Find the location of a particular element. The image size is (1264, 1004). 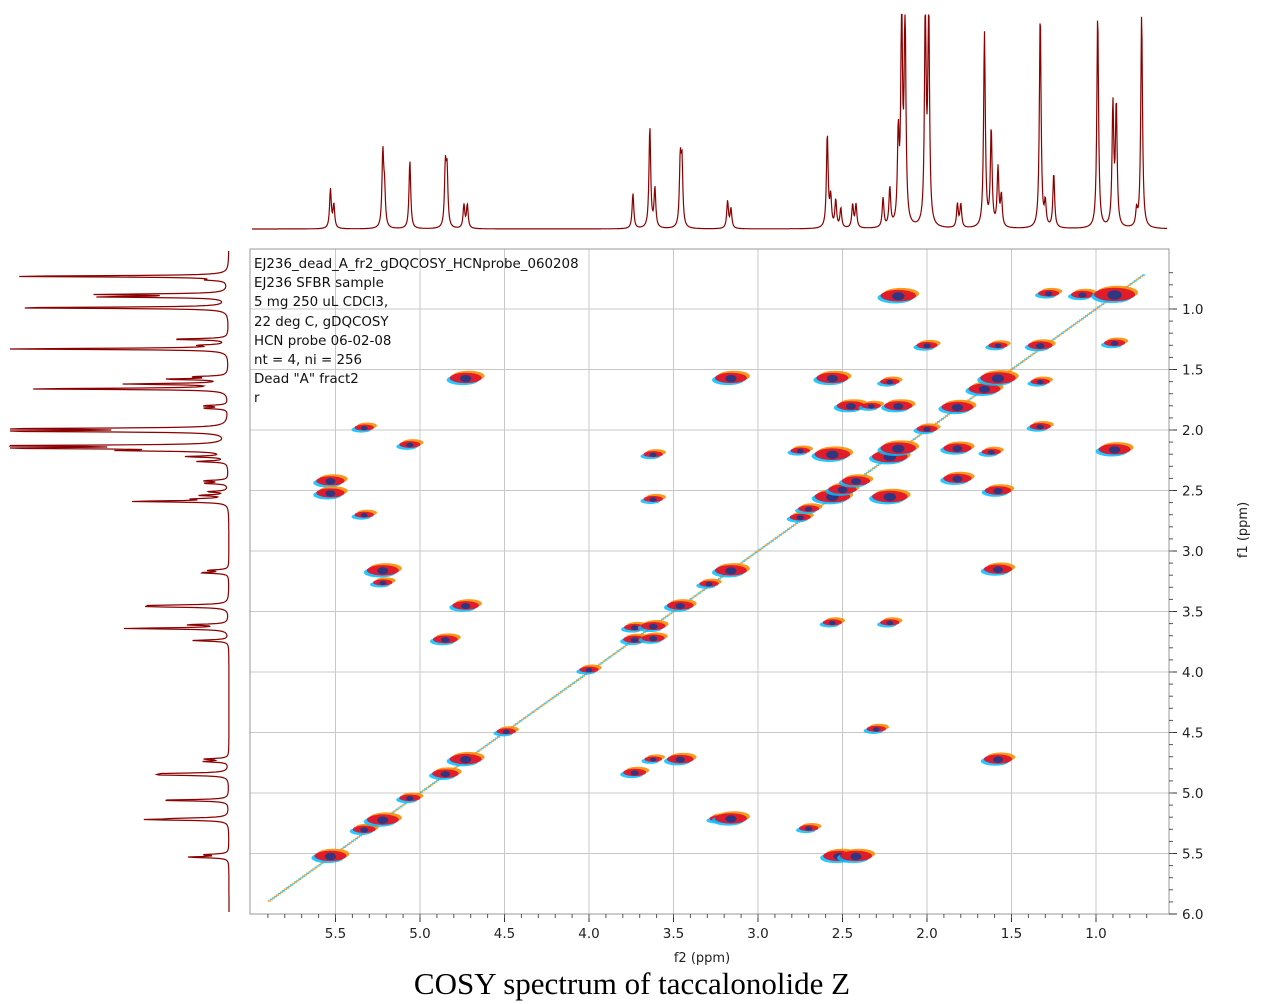

x-tick-label: 5.5 is located at coordinates (335, 934).